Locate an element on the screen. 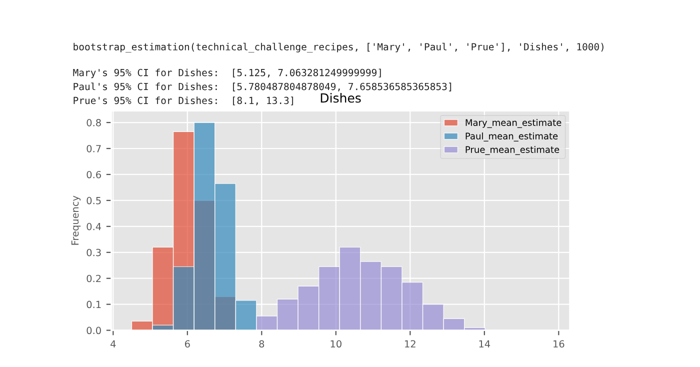  y-tick-label: 0.7 is located at coordinates (93, 148).